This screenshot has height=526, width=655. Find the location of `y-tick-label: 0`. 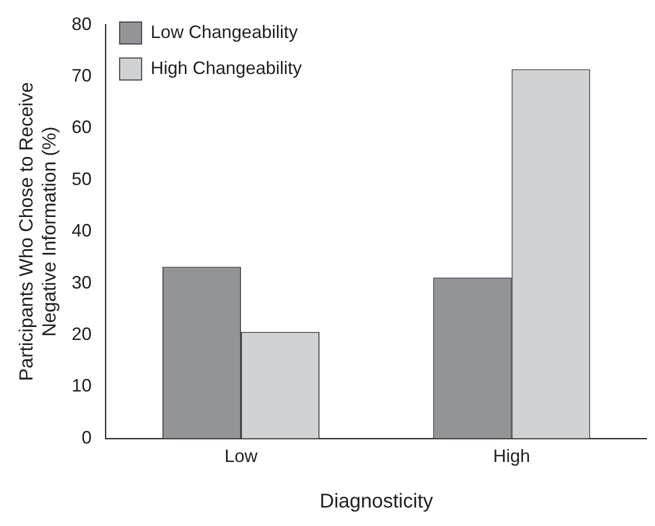

y-tick-label: 0 is located at coordinates (87, 437).